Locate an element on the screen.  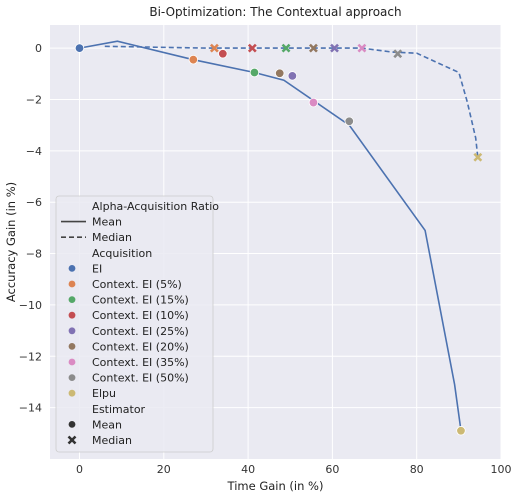
x-tick-label: 0 is located at coordinates (79, 469).